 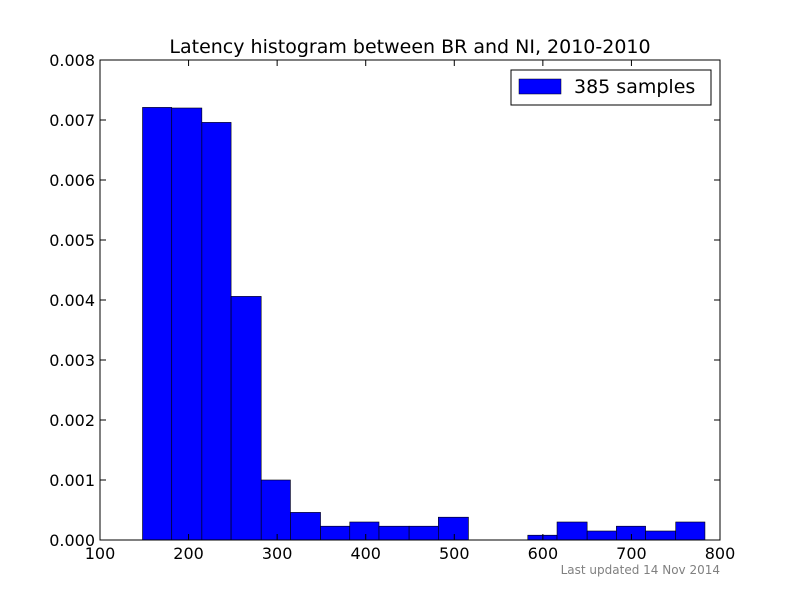 What do you see at coordinates (720, 553) in the screenshot?
I see `x-tick-label-7: 800` at bounding box center [720, 553].